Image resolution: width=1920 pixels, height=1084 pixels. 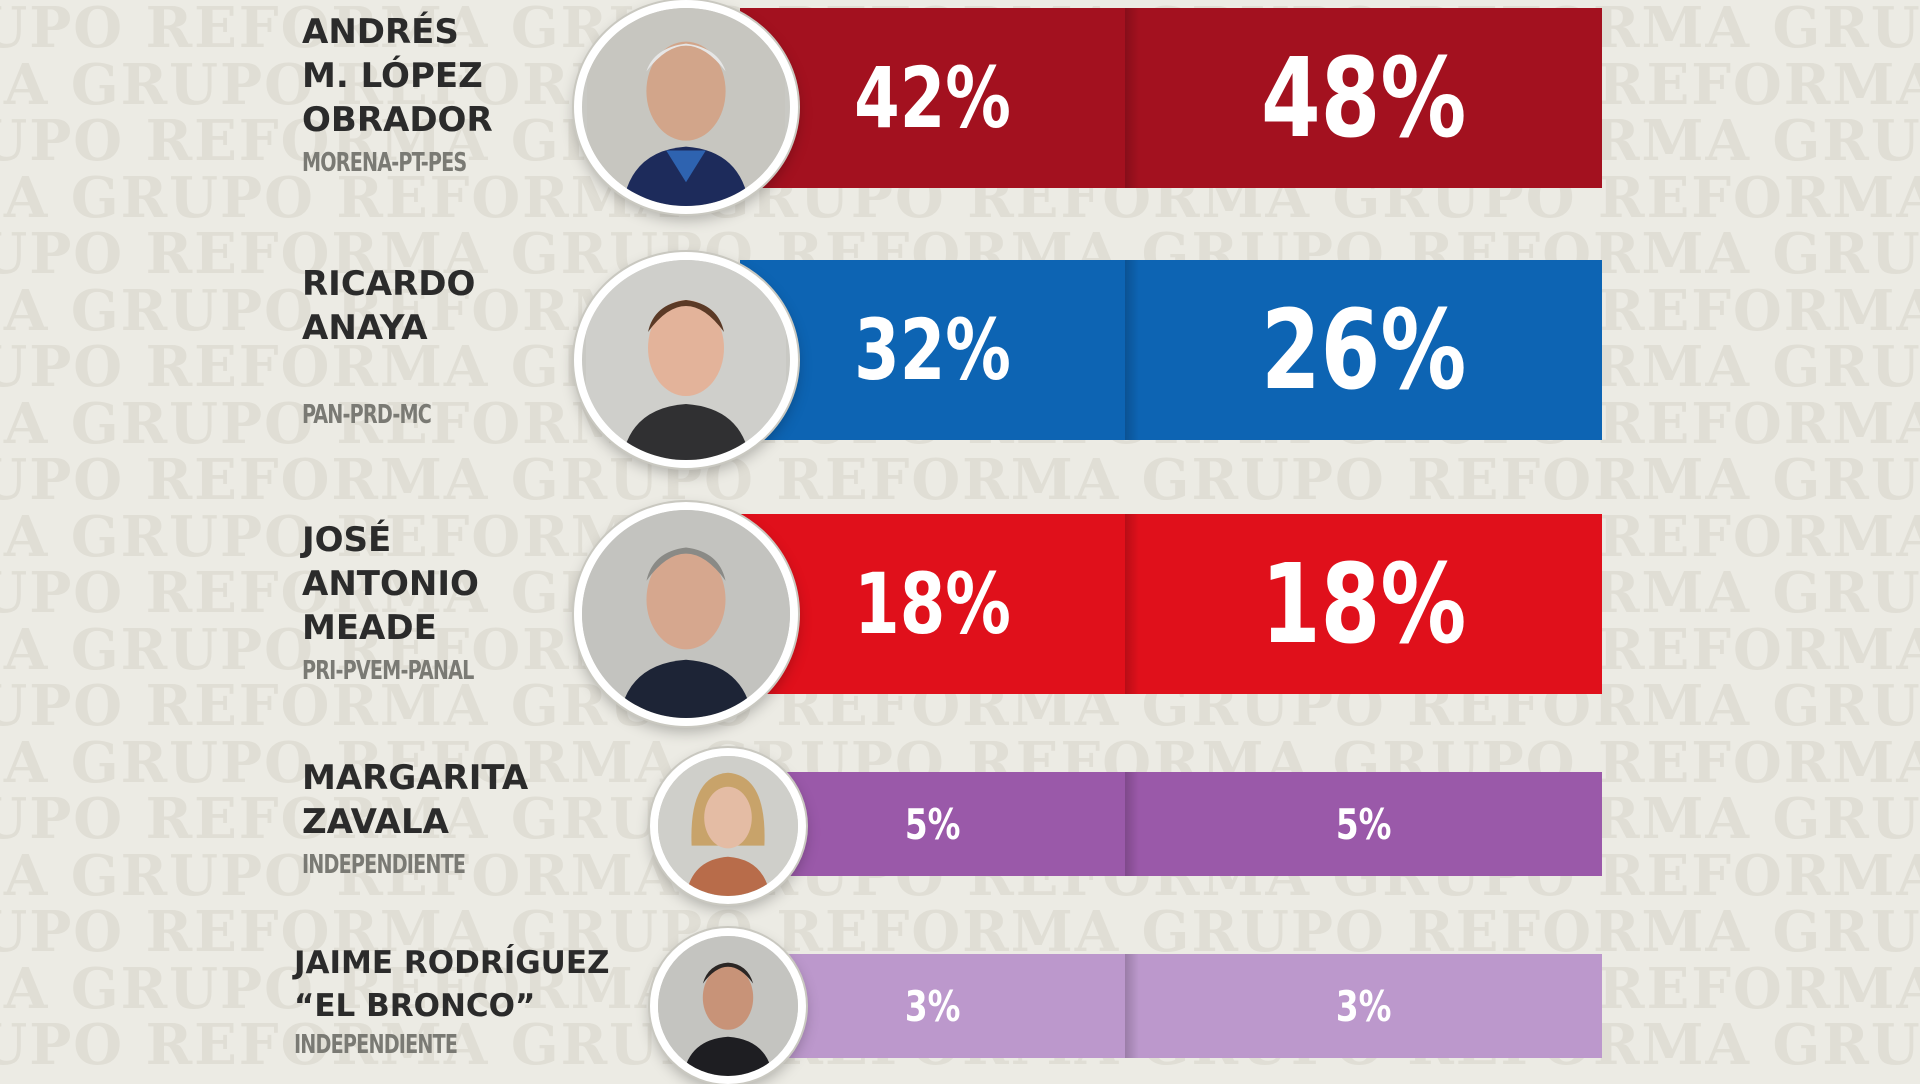 I want to click on candidate-label: RICARDO ANAYA PAN-PRD-MC, so click(x=472, y=346).